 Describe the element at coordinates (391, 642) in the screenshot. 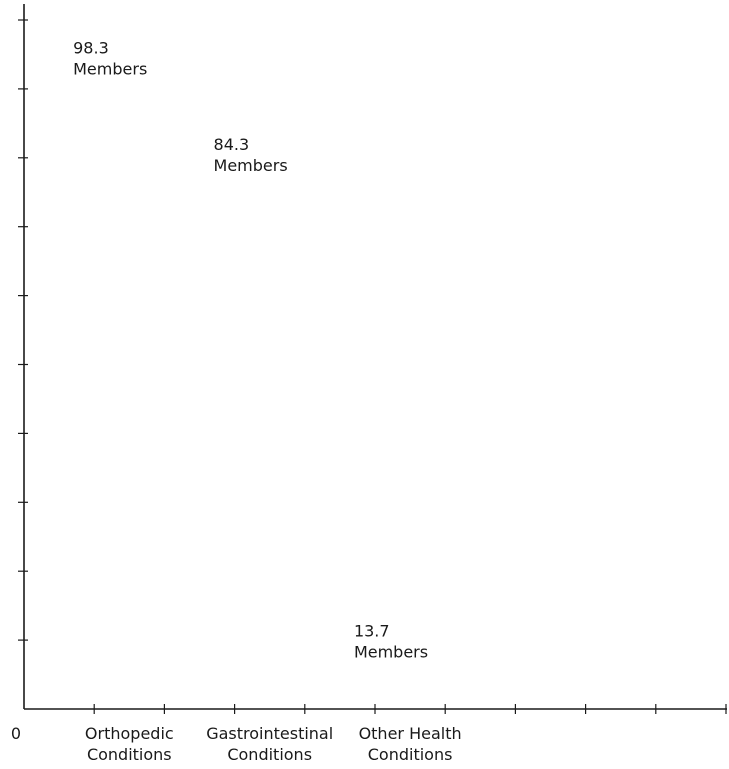

I see `data-label: 13.7 Members` at that location.